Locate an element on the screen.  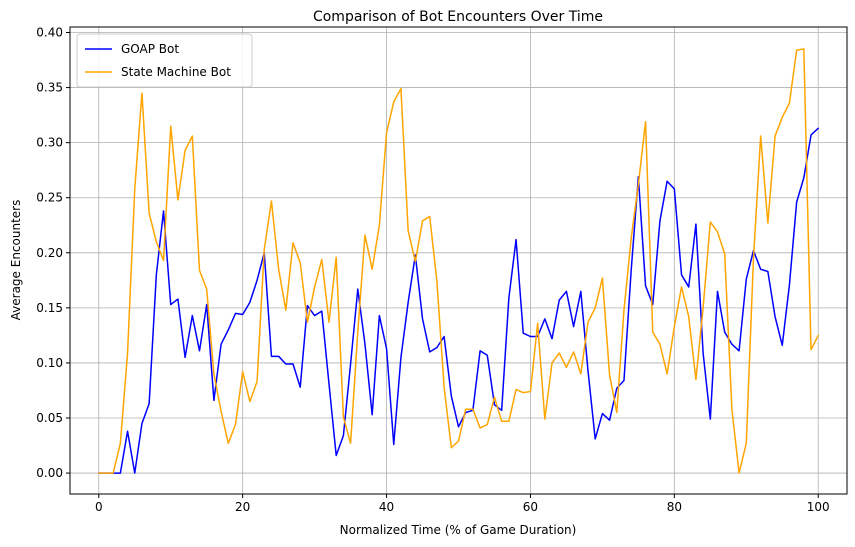
x-tick-label: 20 is located at coordinates (242, 507).